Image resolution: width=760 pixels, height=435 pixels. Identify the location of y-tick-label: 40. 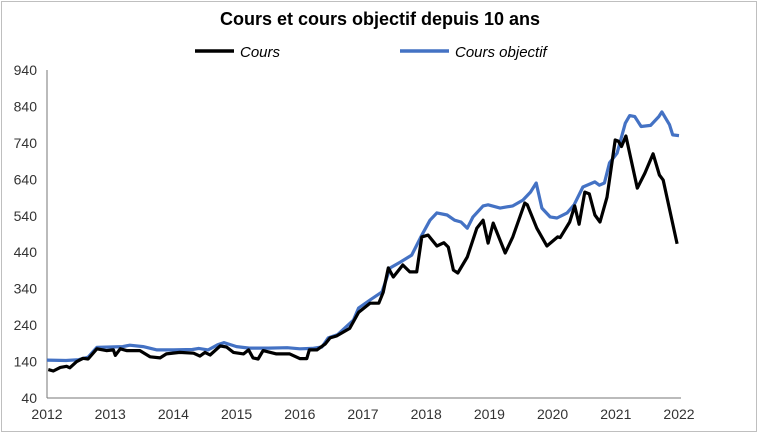
(29, 398).